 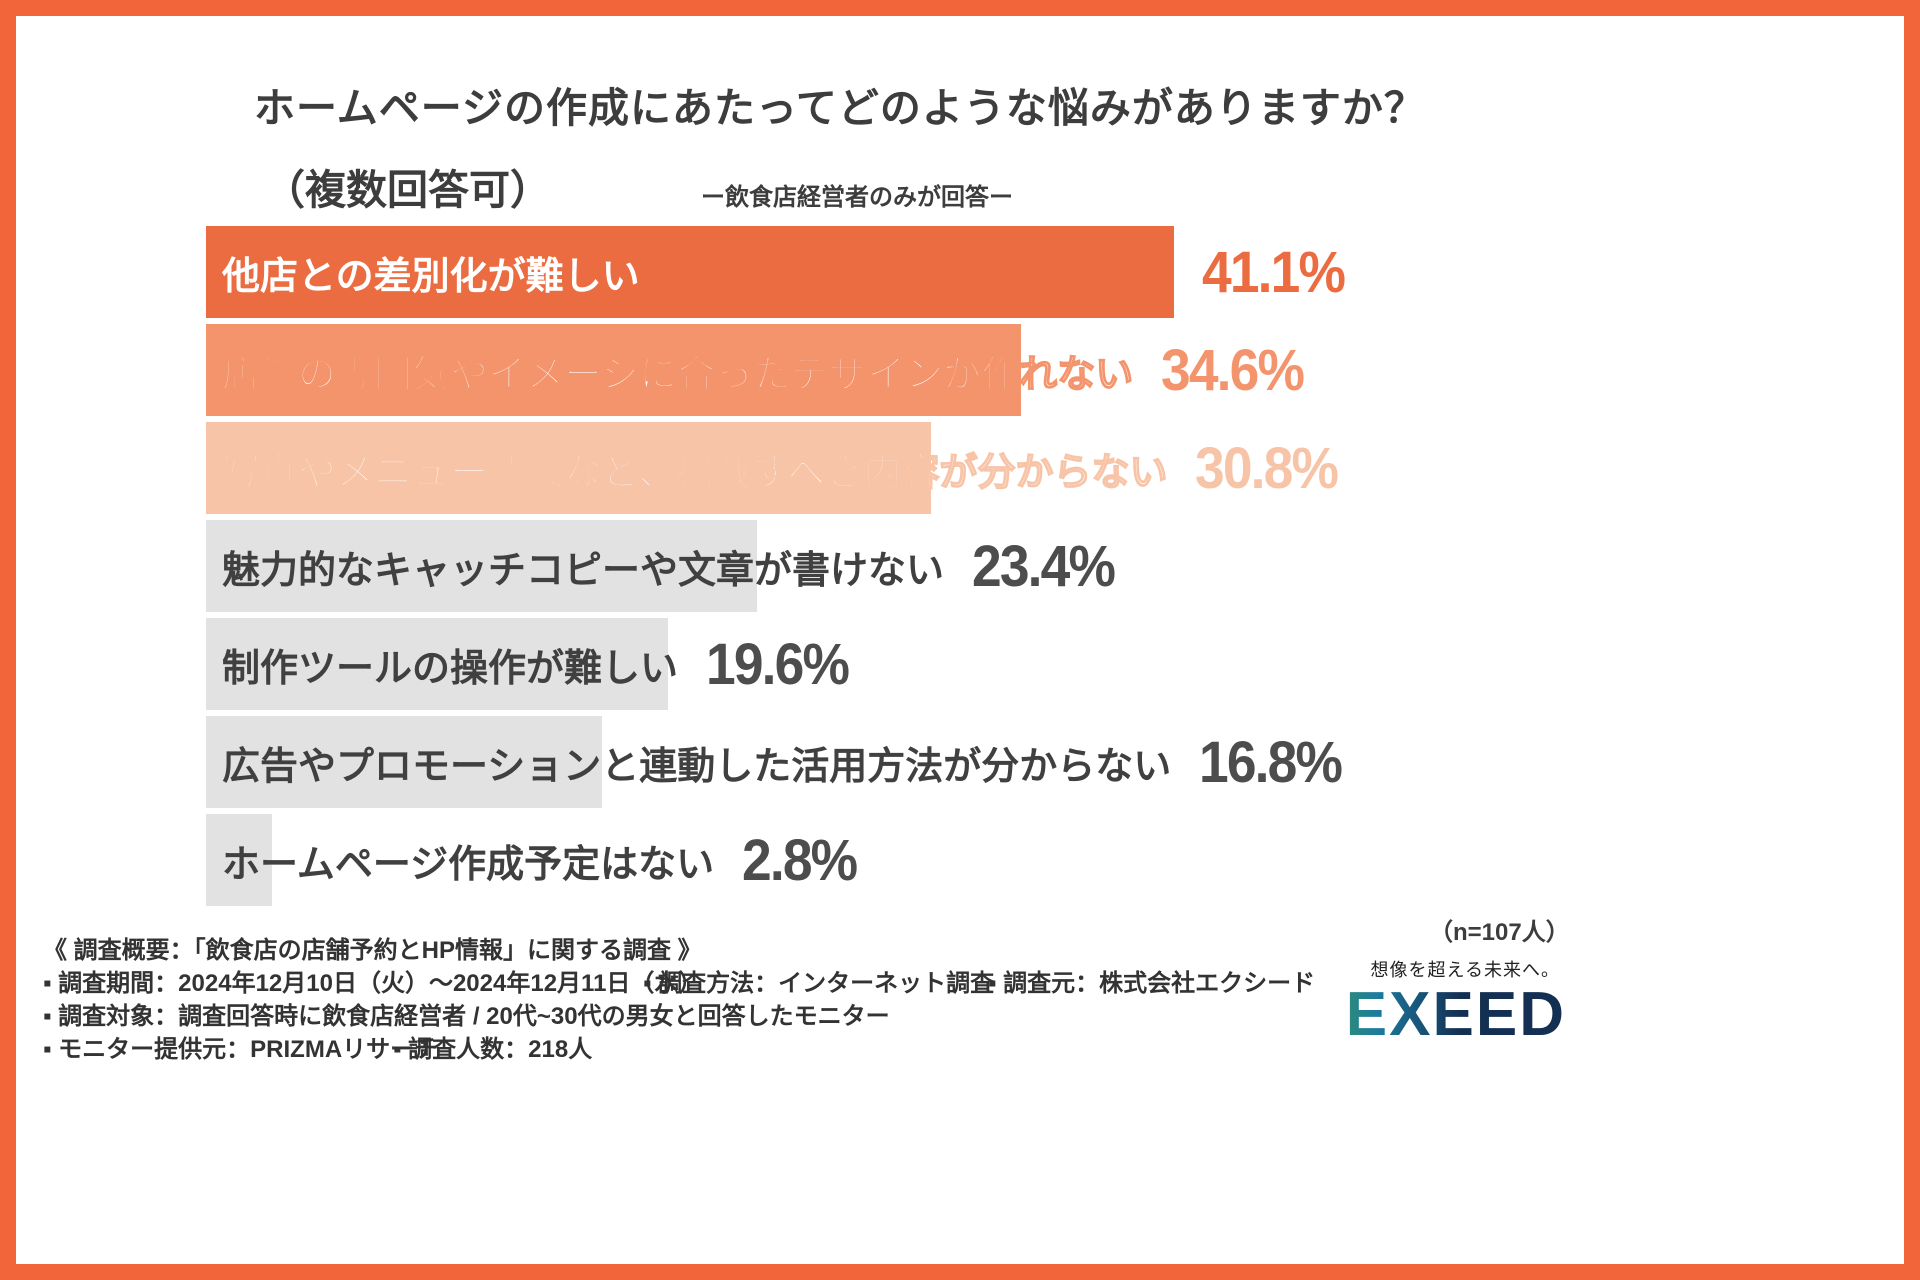 I want to click on bar-label: 制作ツールの操作が難しい, so click(x=450, y=668).